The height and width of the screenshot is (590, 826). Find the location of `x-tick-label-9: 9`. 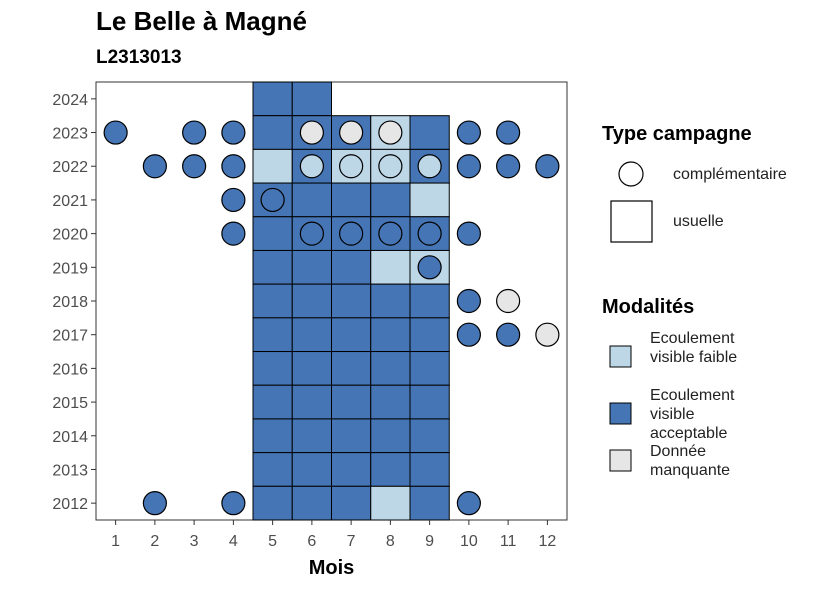

x-tick-label-9: 9 is located at coordinates (429, 541).